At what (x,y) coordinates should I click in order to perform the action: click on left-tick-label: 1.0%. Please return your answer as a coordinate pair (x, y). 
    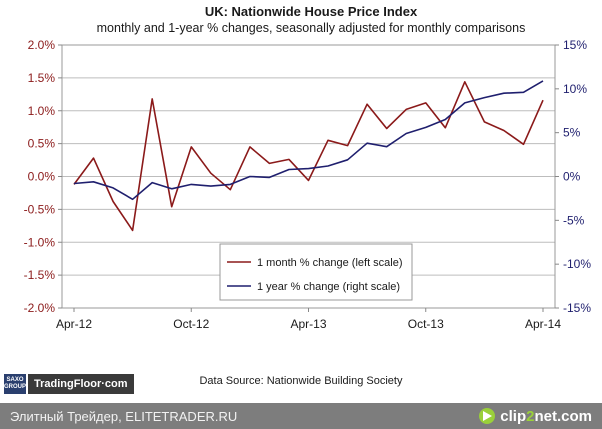
    Looking at the image, I should click on (42, 111).